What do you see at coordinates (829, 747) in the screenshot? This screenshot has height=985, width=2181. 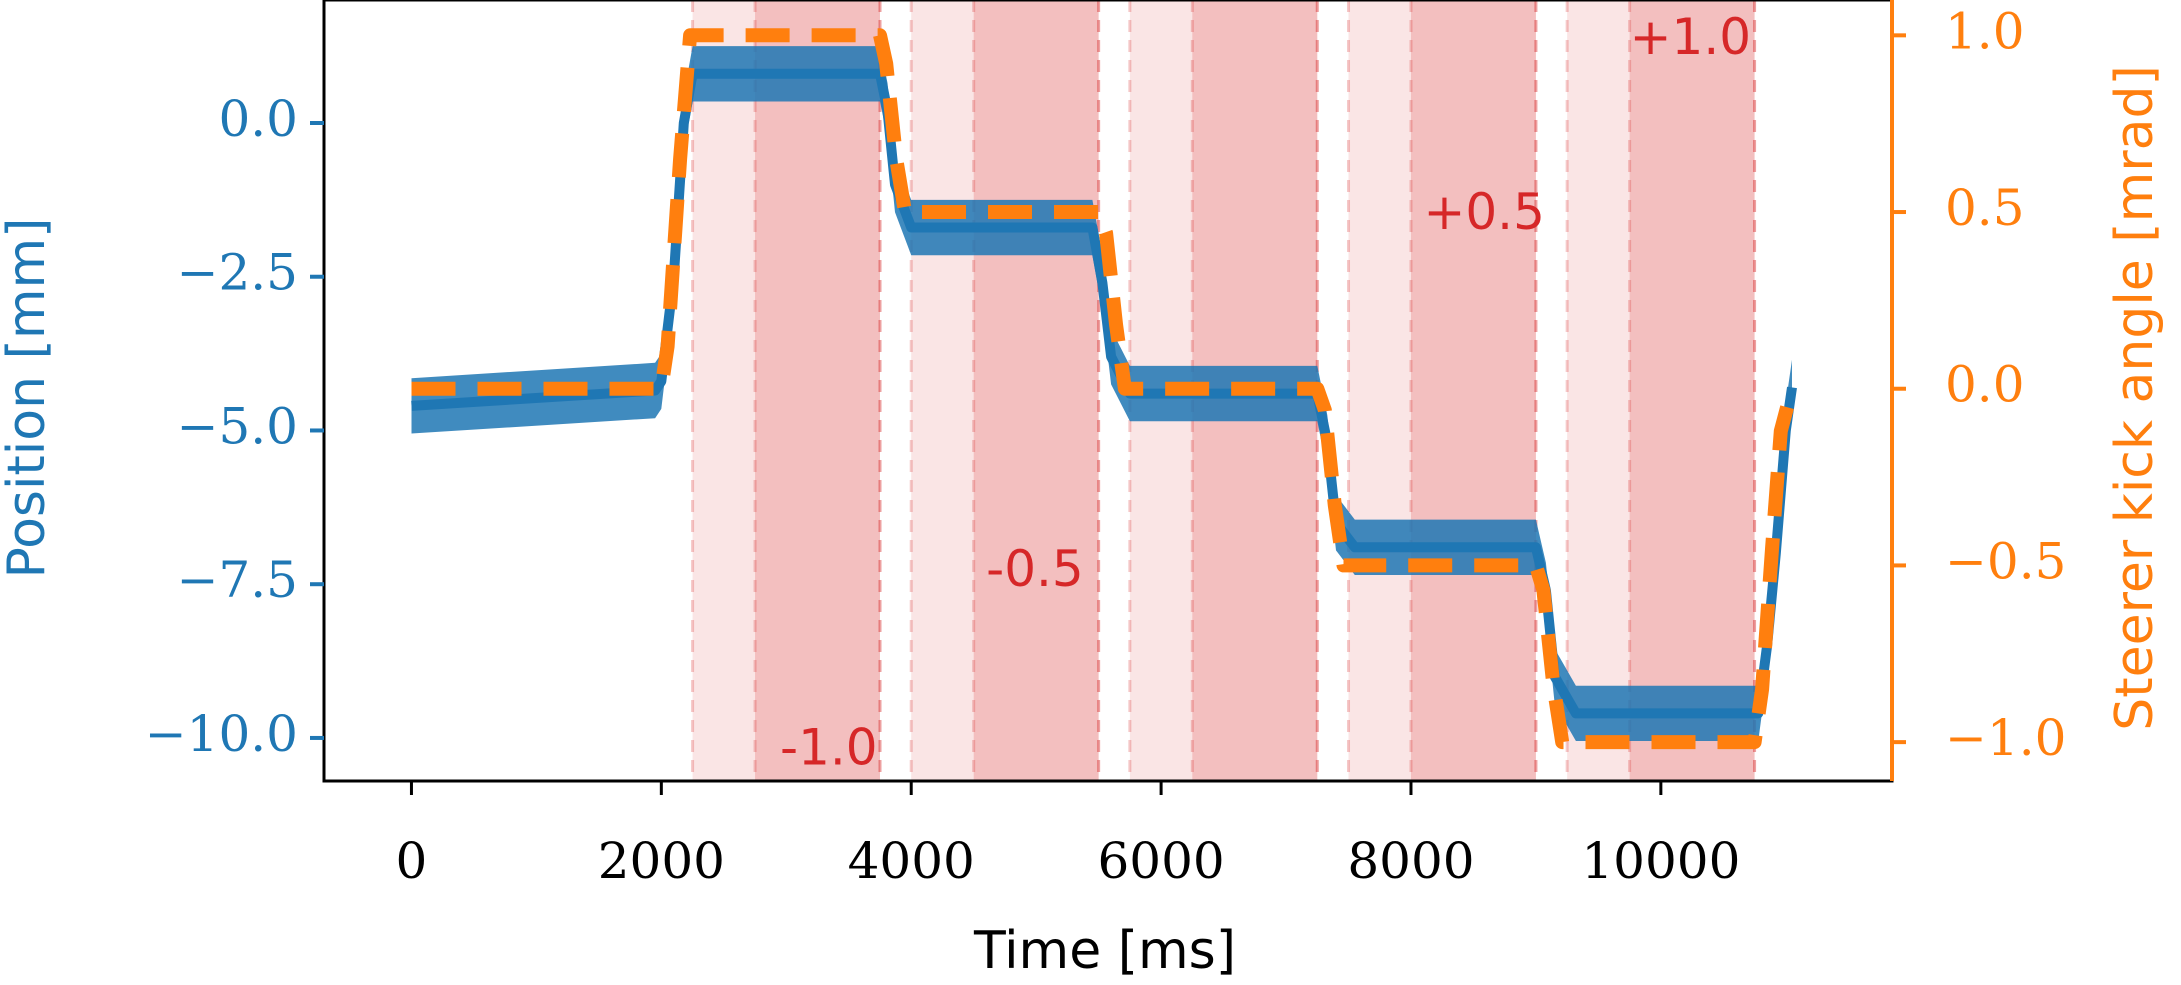 I see `annotation-label: -1.0` at bounding box center [829, 747].